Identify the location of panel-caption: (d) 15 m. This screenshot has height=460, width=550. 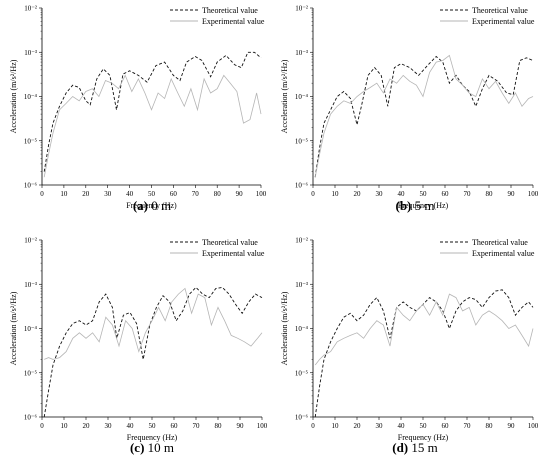
(415, 447).